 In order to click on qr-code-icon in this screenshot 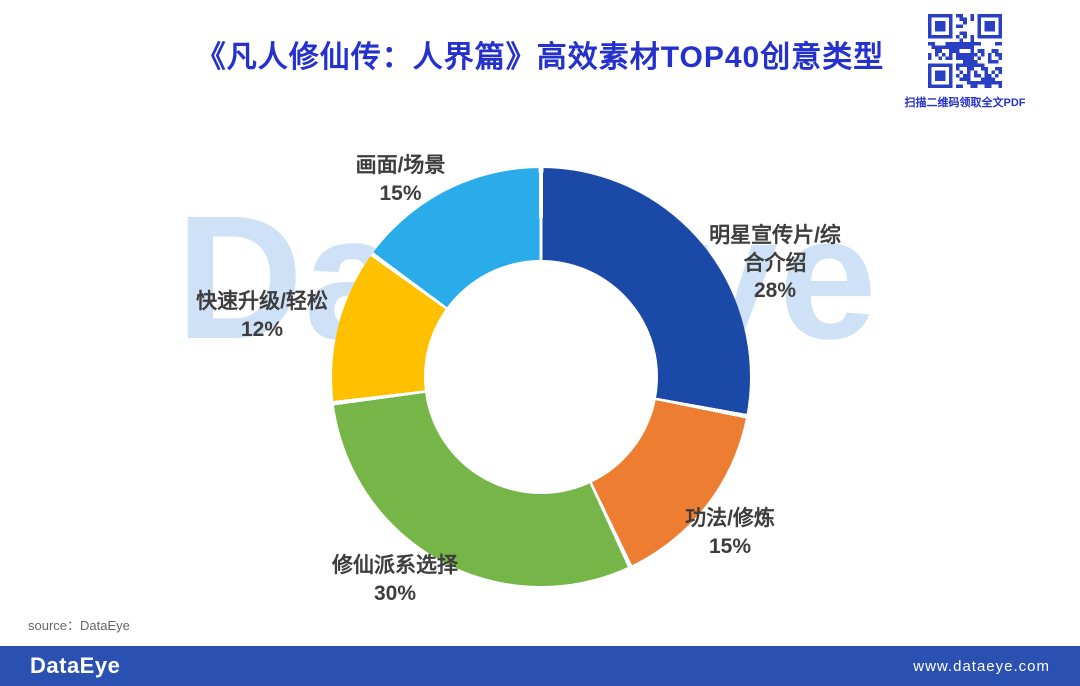, I will do `click(965, 51)`.